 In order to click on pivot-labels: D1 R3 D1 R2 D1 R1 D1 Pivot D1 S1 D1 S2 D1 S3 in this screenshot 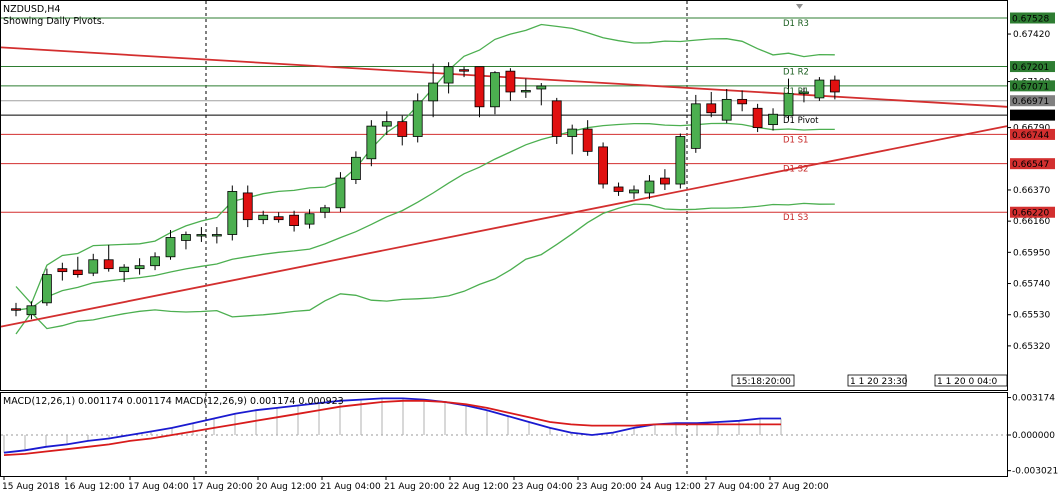, I will do `click(801, 121)`.